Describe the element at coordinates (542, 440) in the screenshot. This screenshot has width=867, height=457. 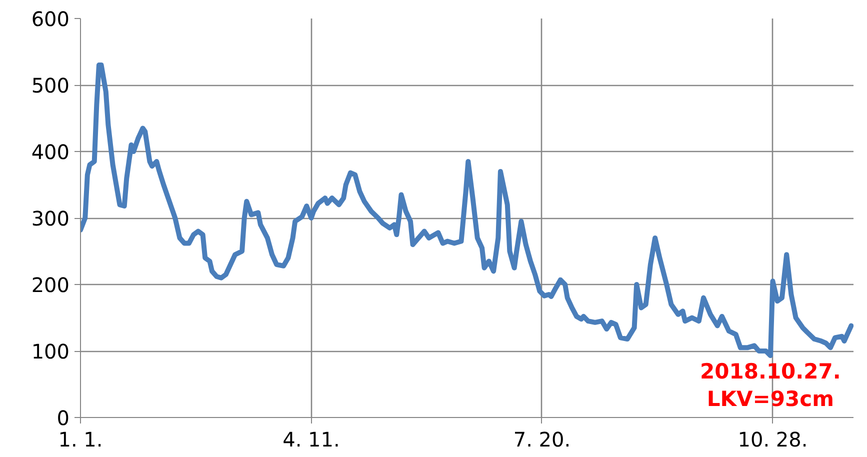
I see `x-tick-label: 7. 20.` at that location.